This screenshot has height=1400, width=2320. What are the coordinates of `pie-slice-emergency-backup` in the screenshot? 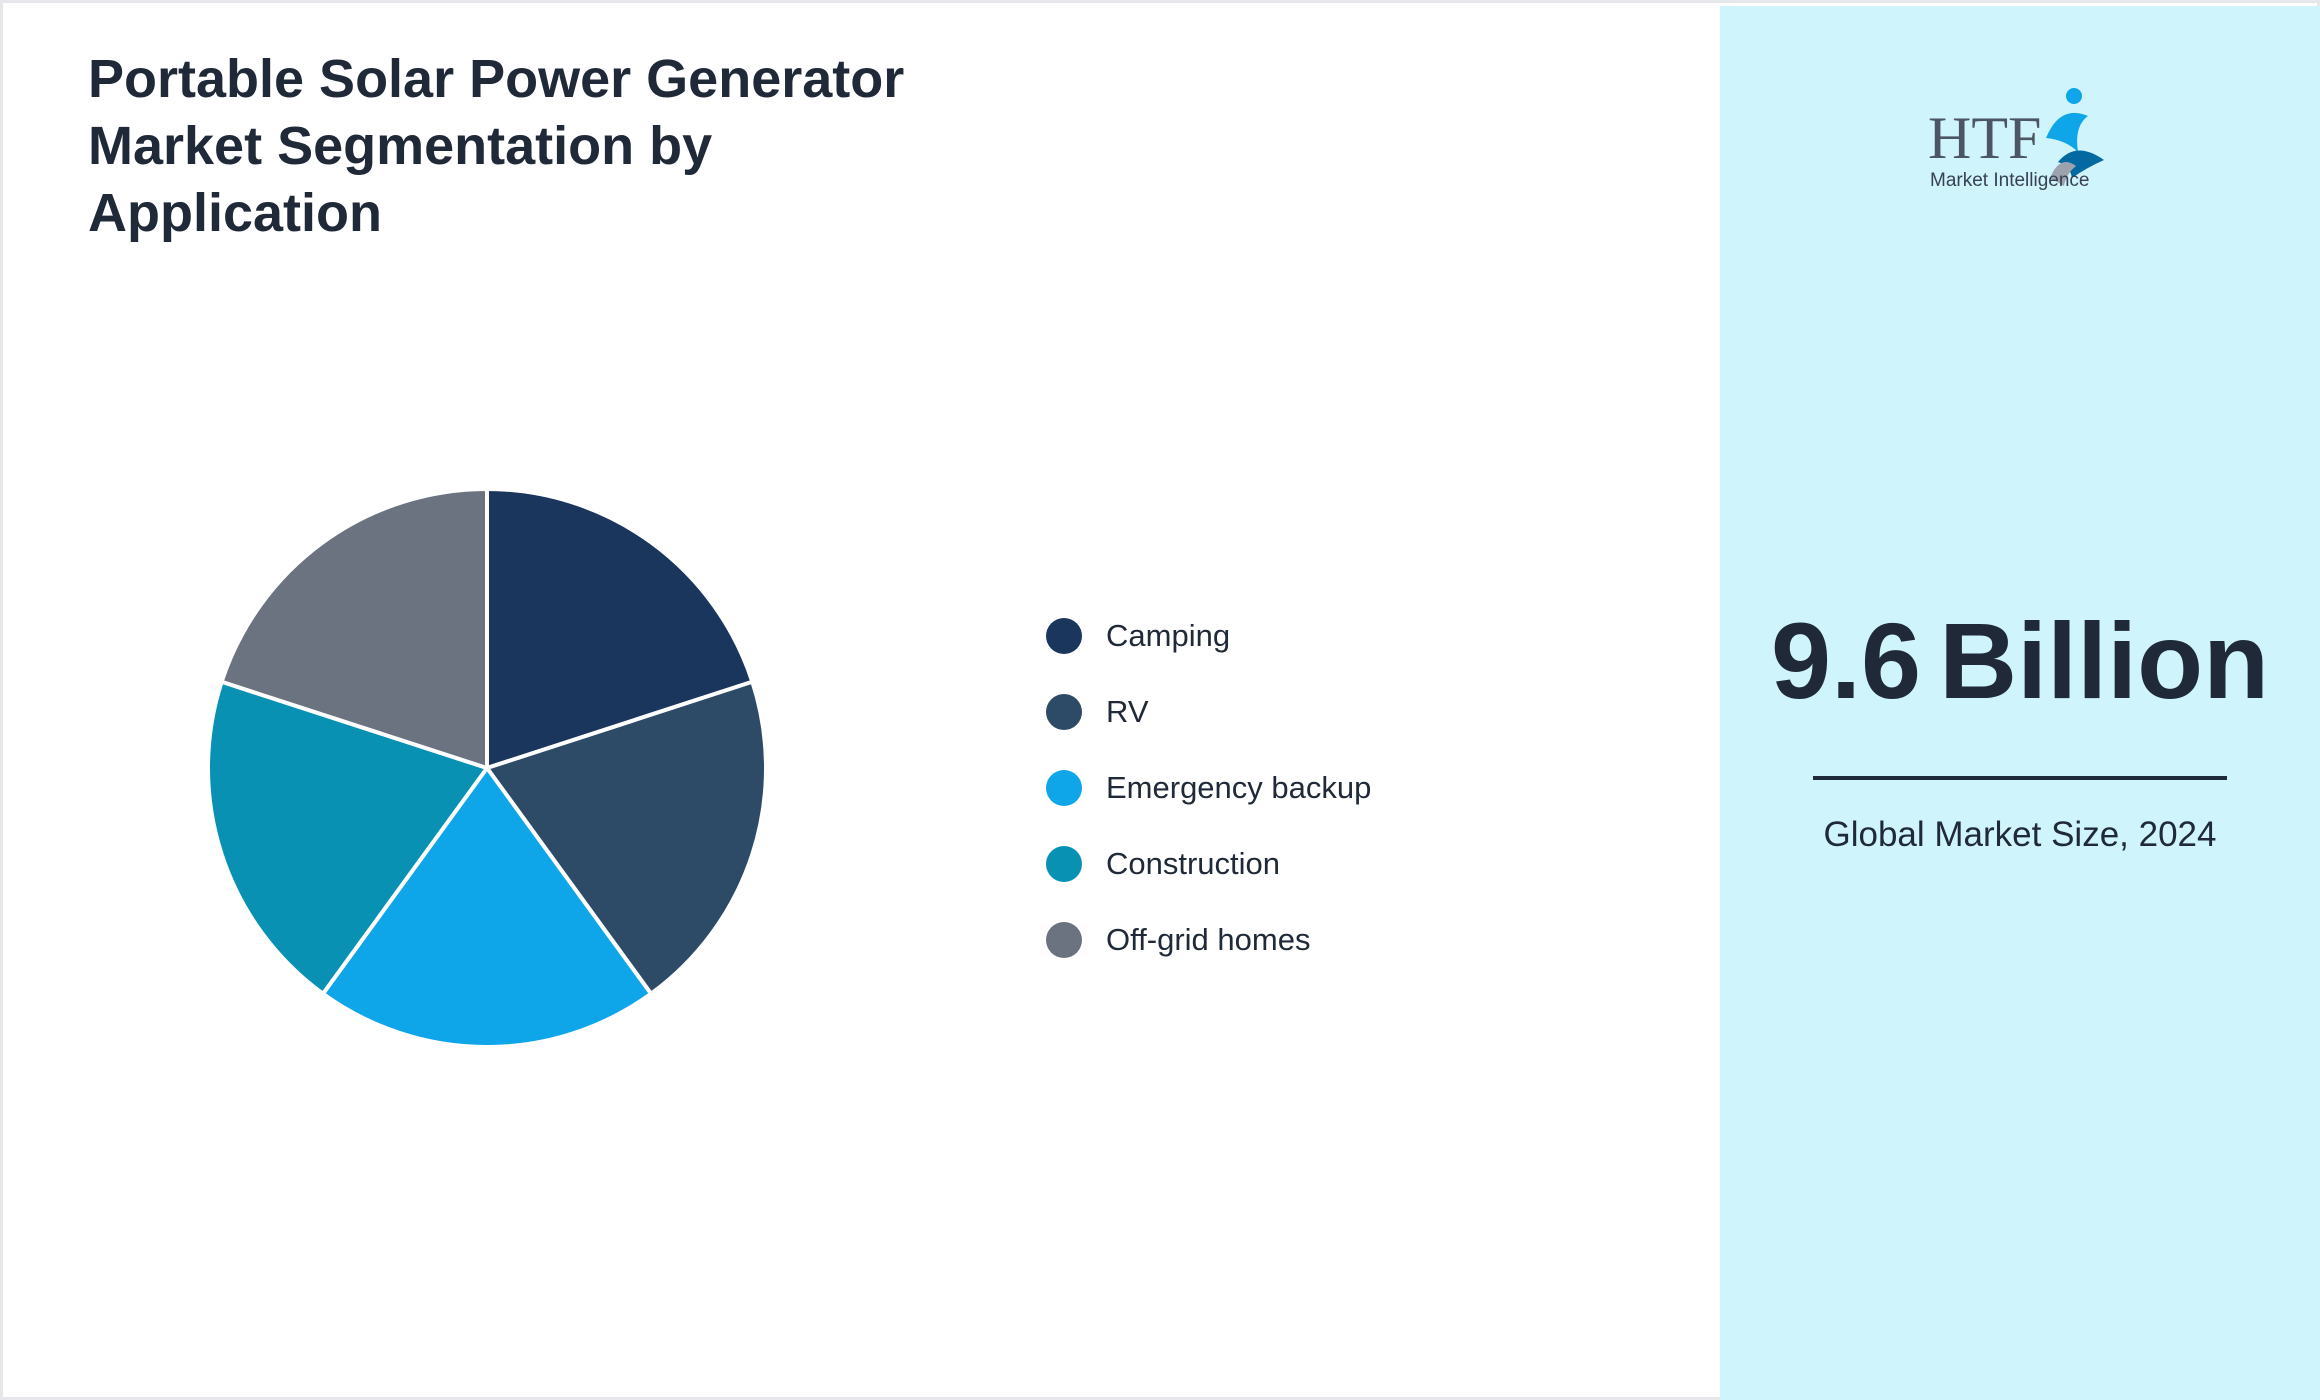 It's located at (487, 907).